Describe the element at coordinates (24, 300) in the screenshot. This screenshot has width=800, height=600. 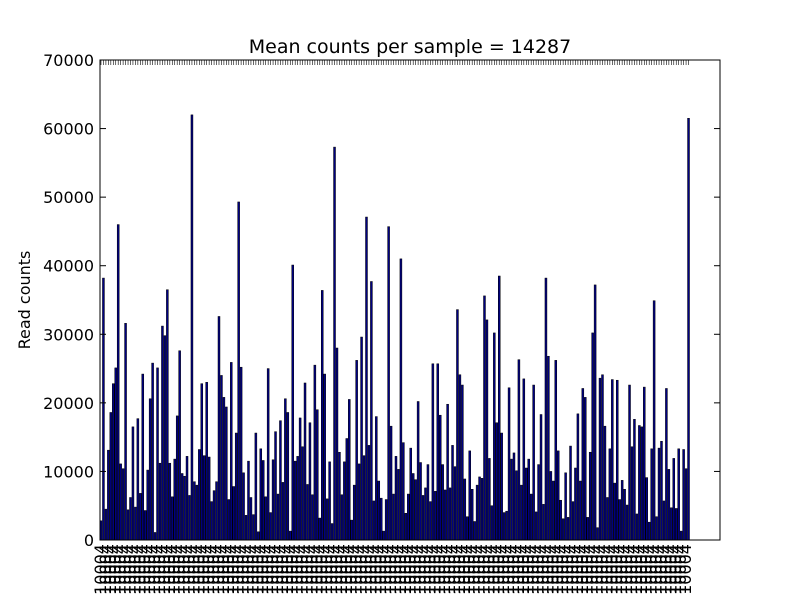
I see `y-axis-label: Read counts` at that location.